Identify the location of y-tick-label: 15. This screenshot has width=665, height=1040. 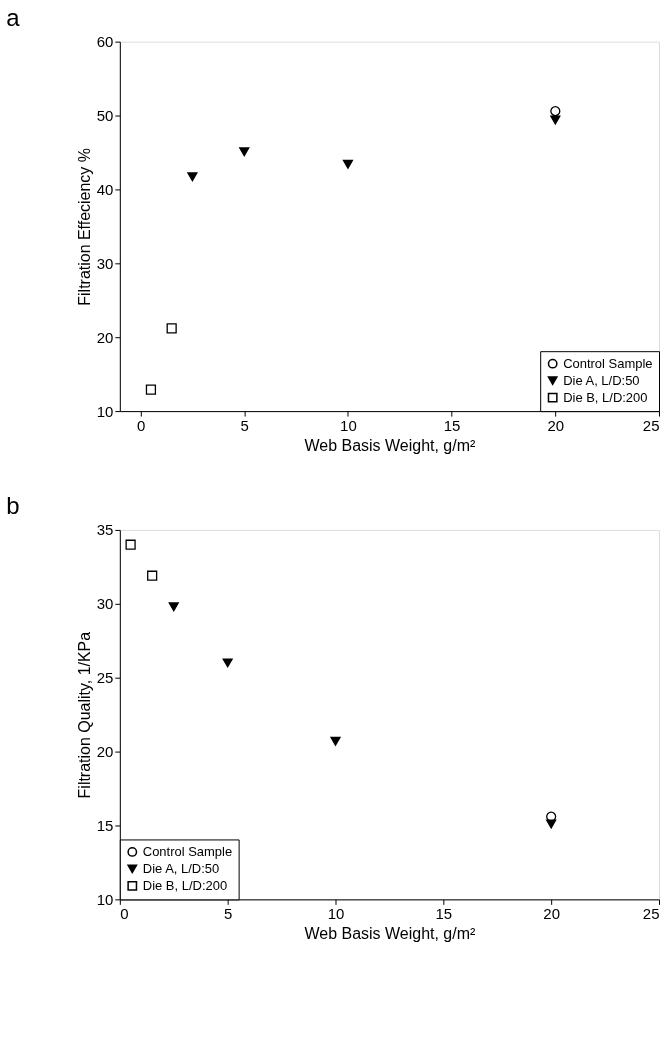
(105, 825).